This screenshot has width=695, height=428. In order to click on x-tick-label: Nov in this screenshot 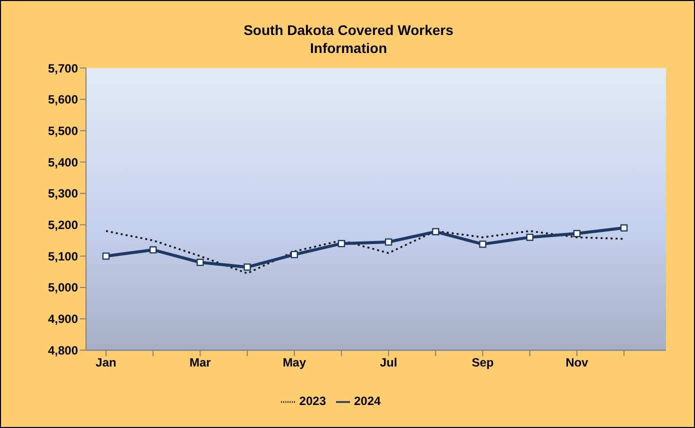, I will do `click(577, 363)`.